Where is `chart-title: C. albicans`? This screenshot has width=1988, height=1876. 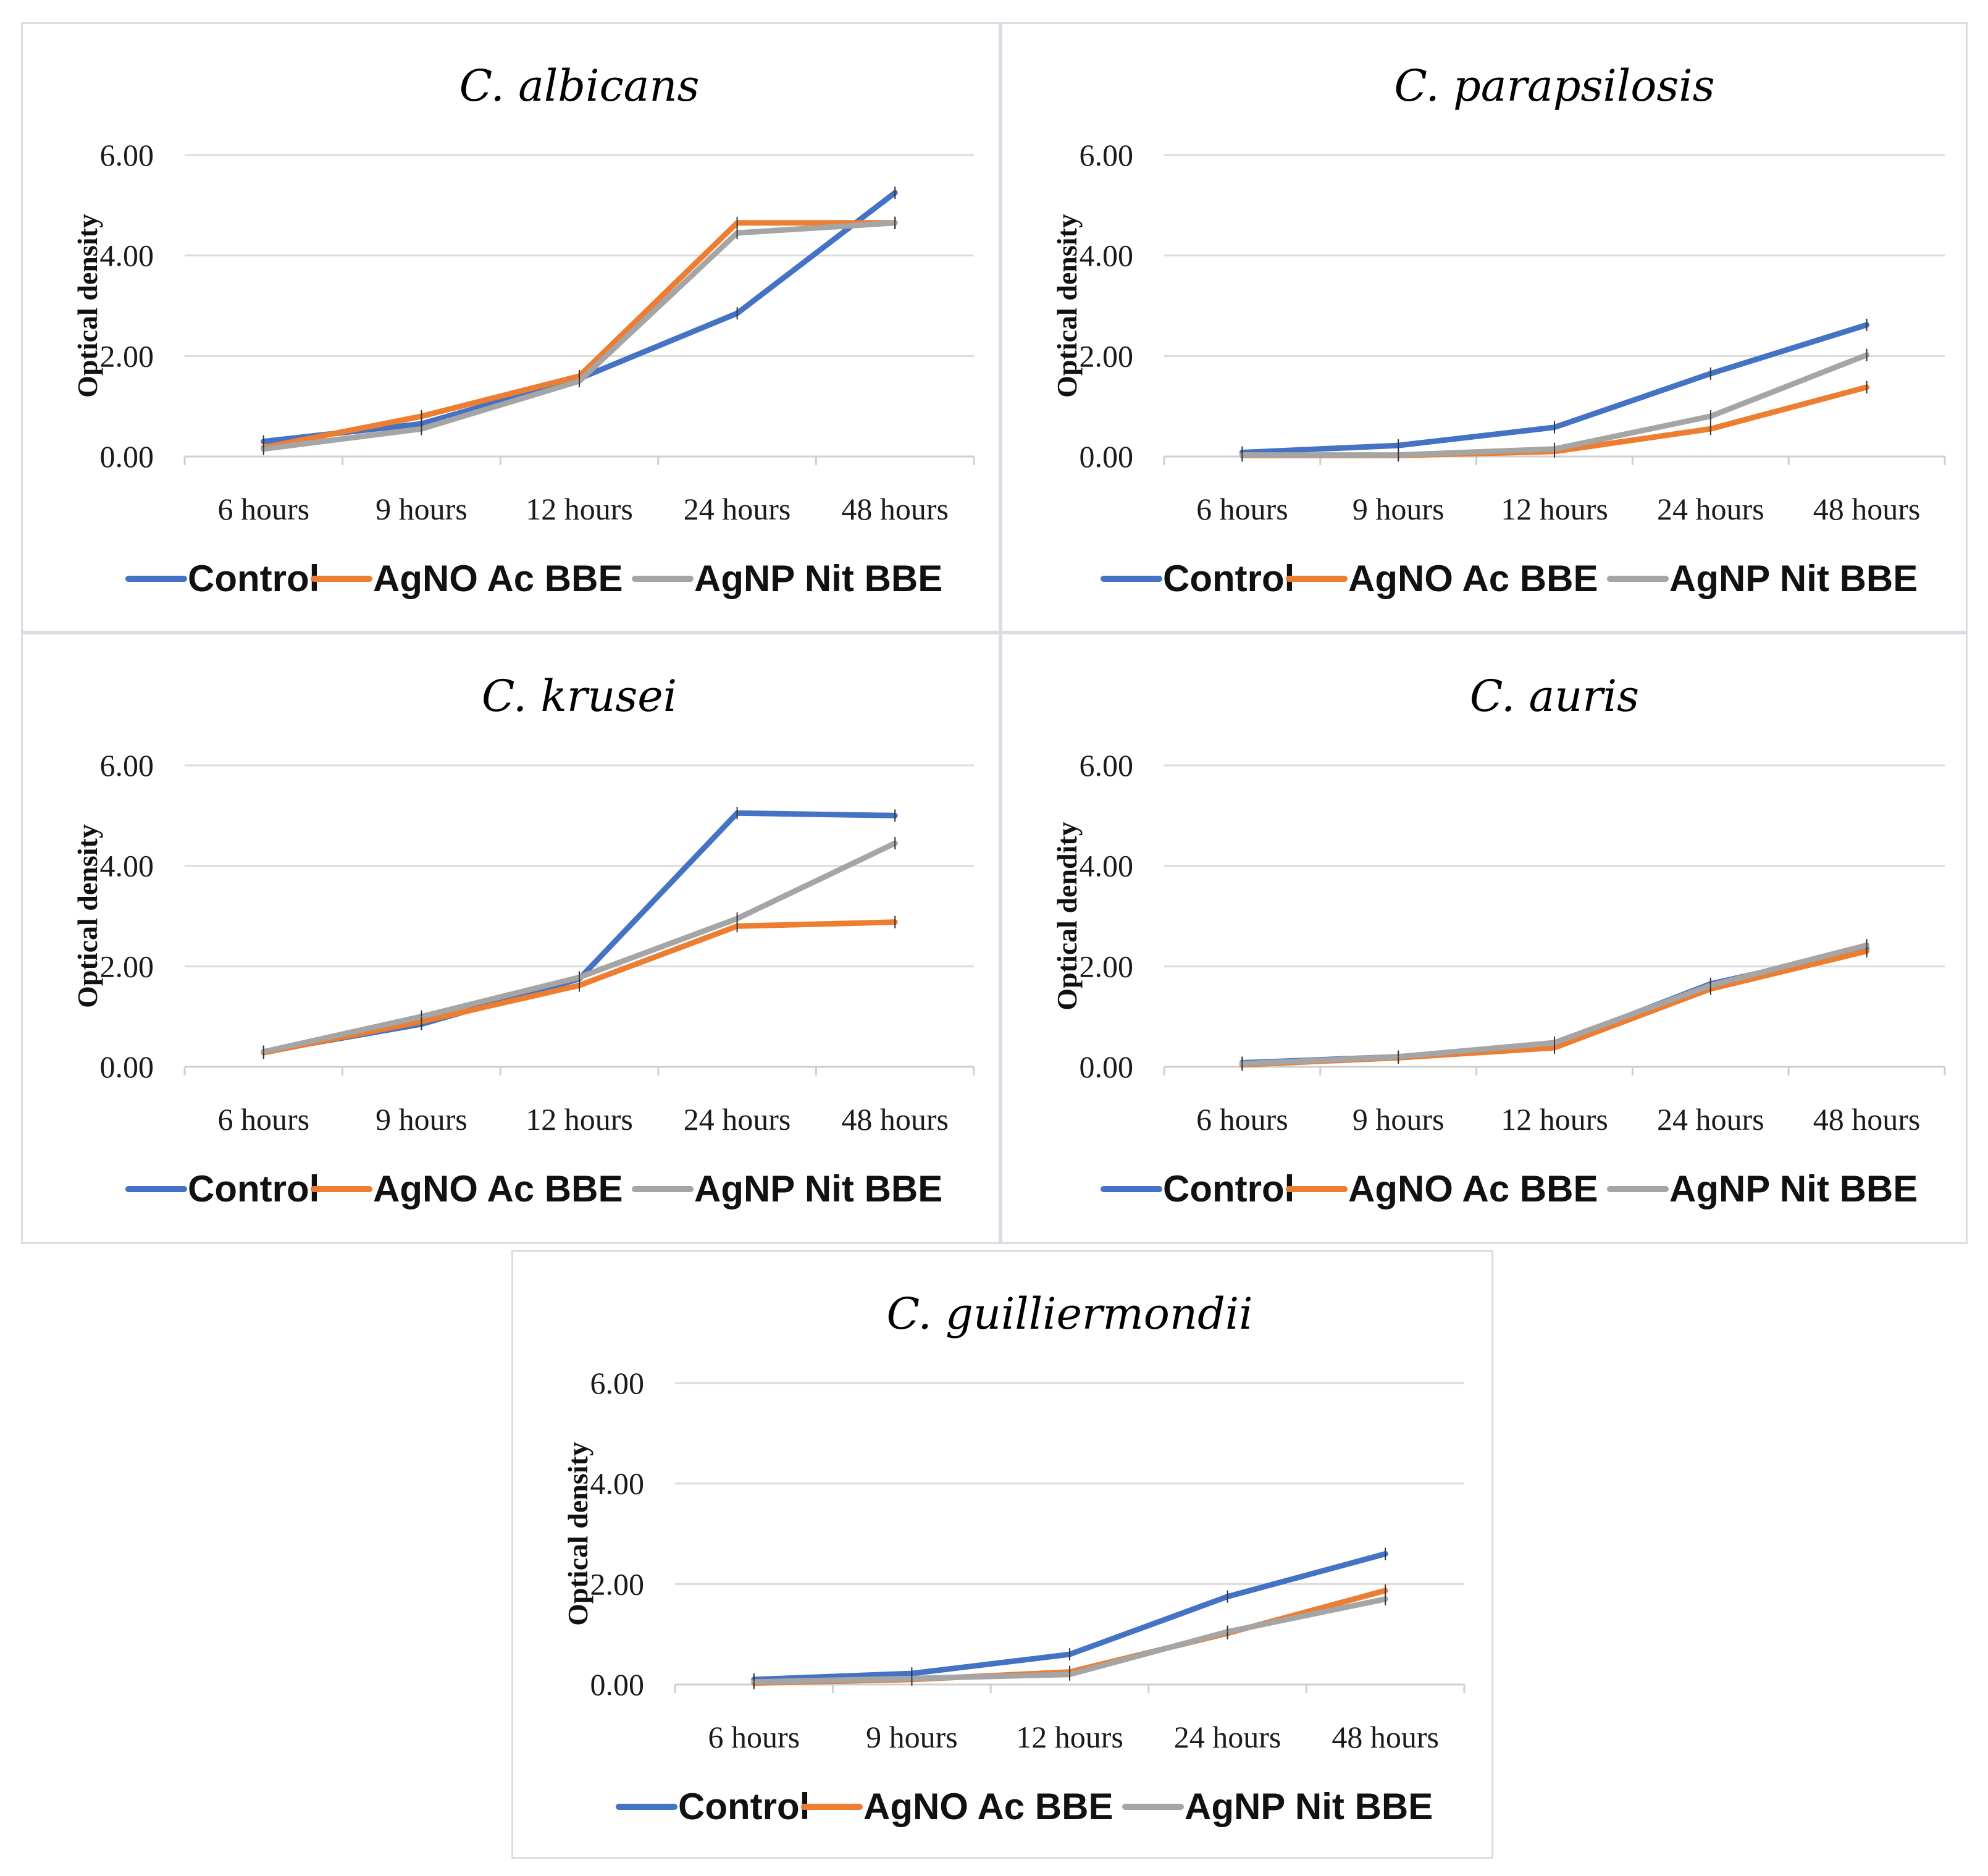 chart-title: C. albicans is located at coordinates (579, 86).